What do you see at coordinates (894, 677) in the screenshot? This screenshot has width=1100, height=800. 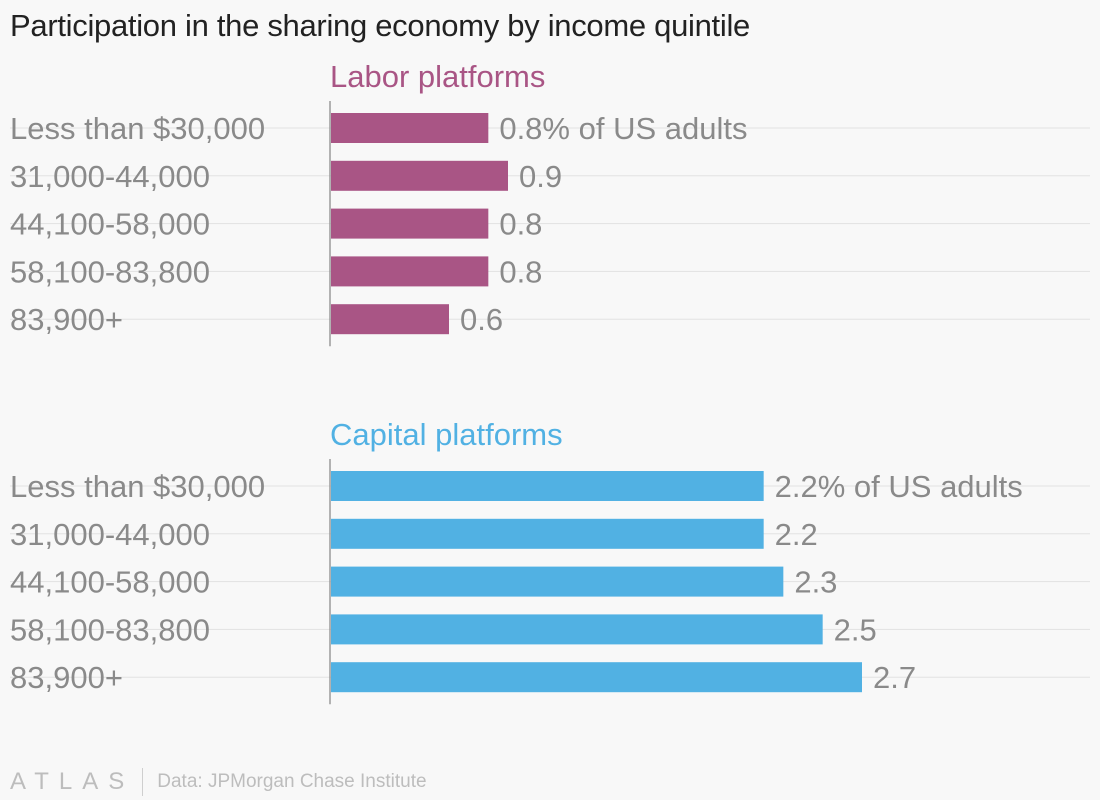 I see `value-label: 2.7` at bounding box center [894, 677].